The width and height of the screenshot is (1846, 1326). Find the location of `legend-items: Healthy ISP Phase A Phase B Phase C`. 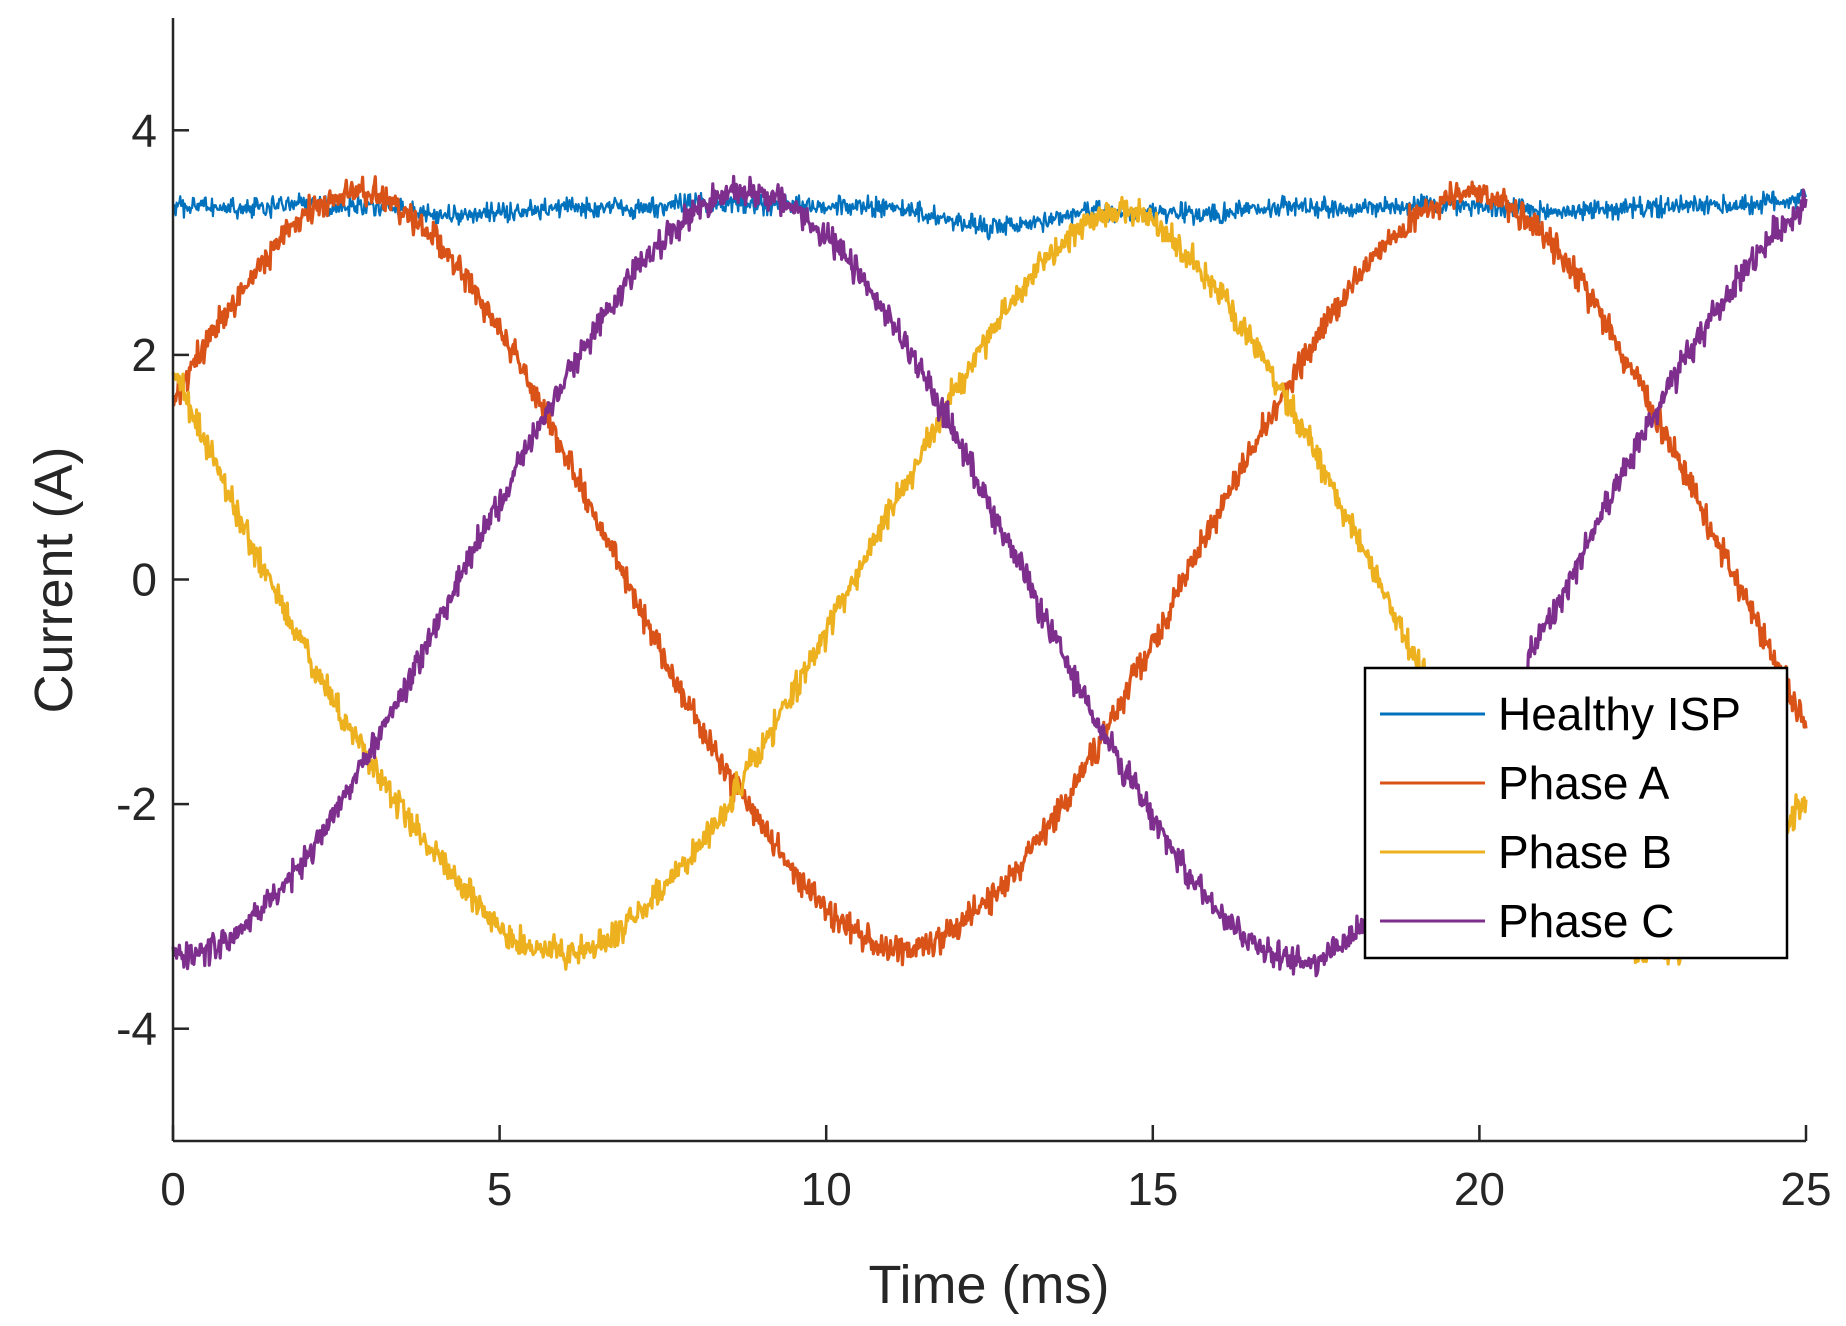

legend-items: Healthy ISP Phase A Phase B Phase C is located at coordinates (1560, 817).